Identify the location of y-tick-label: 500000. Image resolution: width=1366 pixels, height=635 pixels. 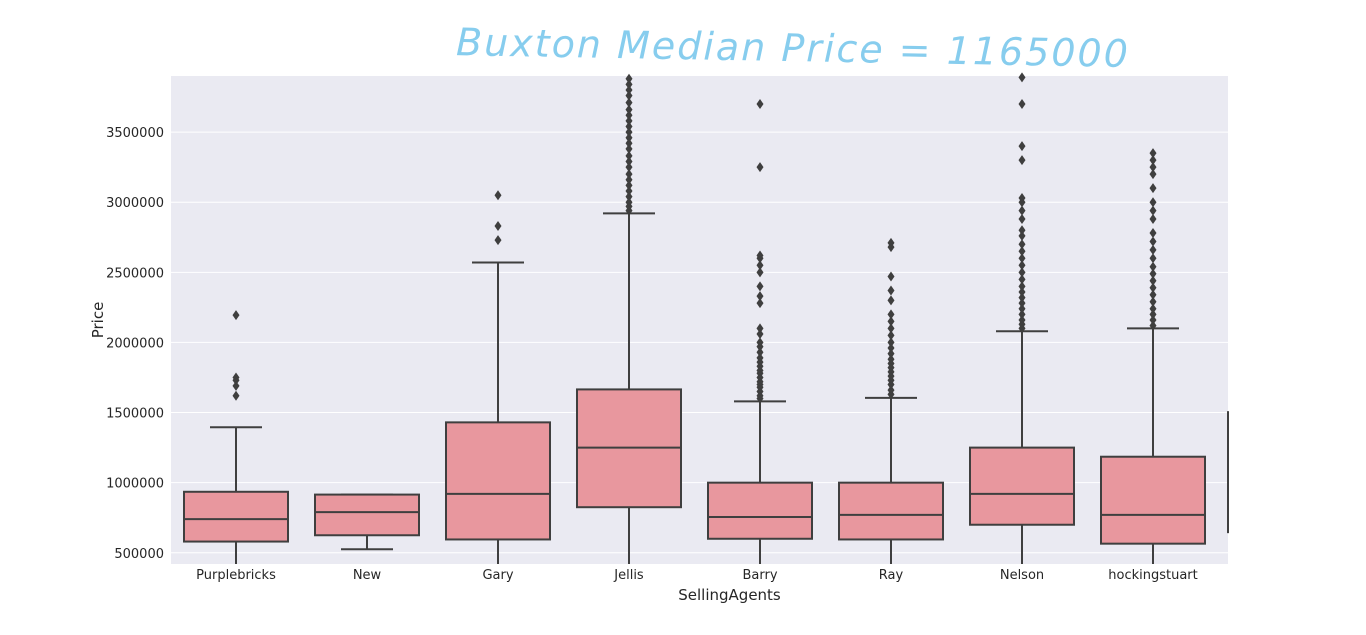
(139, 554).